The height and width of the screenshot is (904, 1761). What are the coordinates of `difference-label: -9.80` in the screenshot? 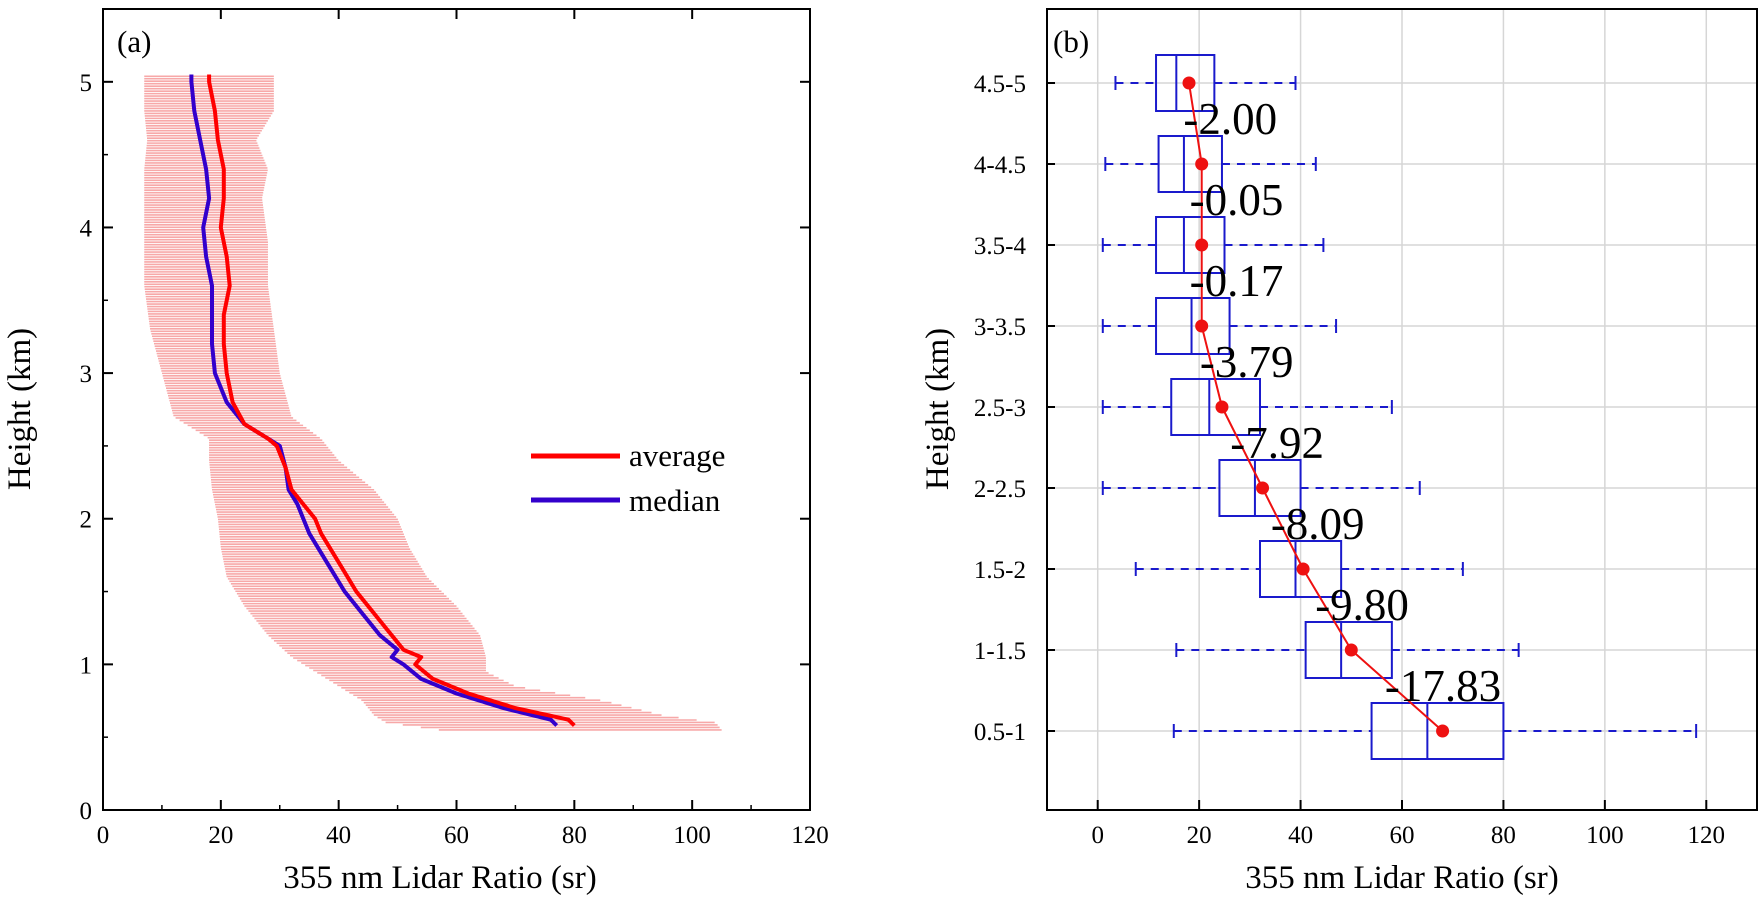 It's located at (1362, 605).